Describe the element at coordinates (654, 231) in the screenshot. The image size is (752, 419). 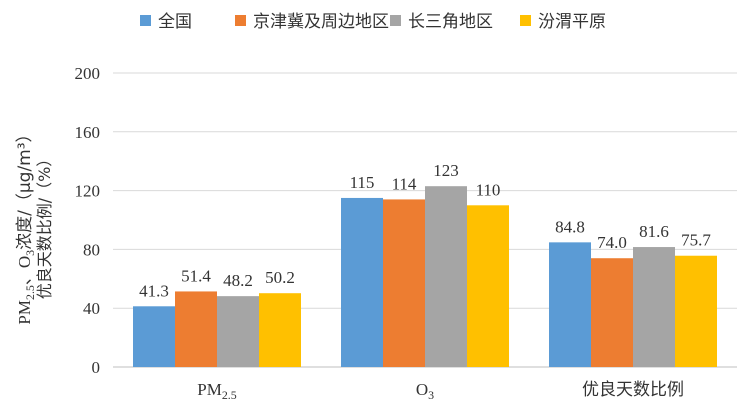
I see `data-label: 81.6` at that location.